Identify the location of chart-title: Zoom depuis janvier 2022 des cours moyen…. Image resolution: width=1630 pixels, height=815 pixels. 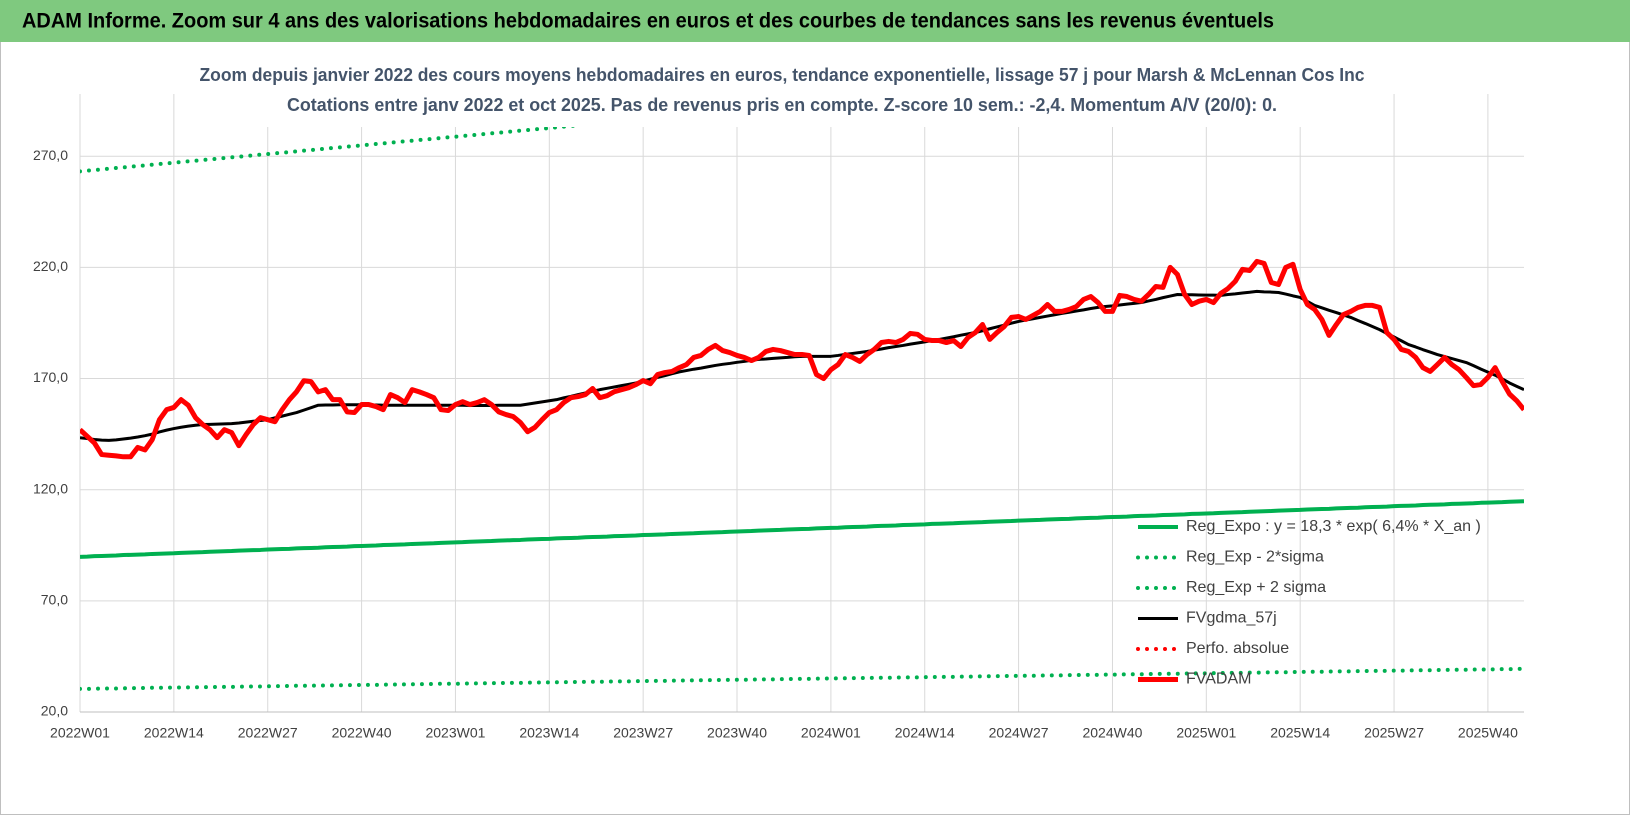
(782, 75).